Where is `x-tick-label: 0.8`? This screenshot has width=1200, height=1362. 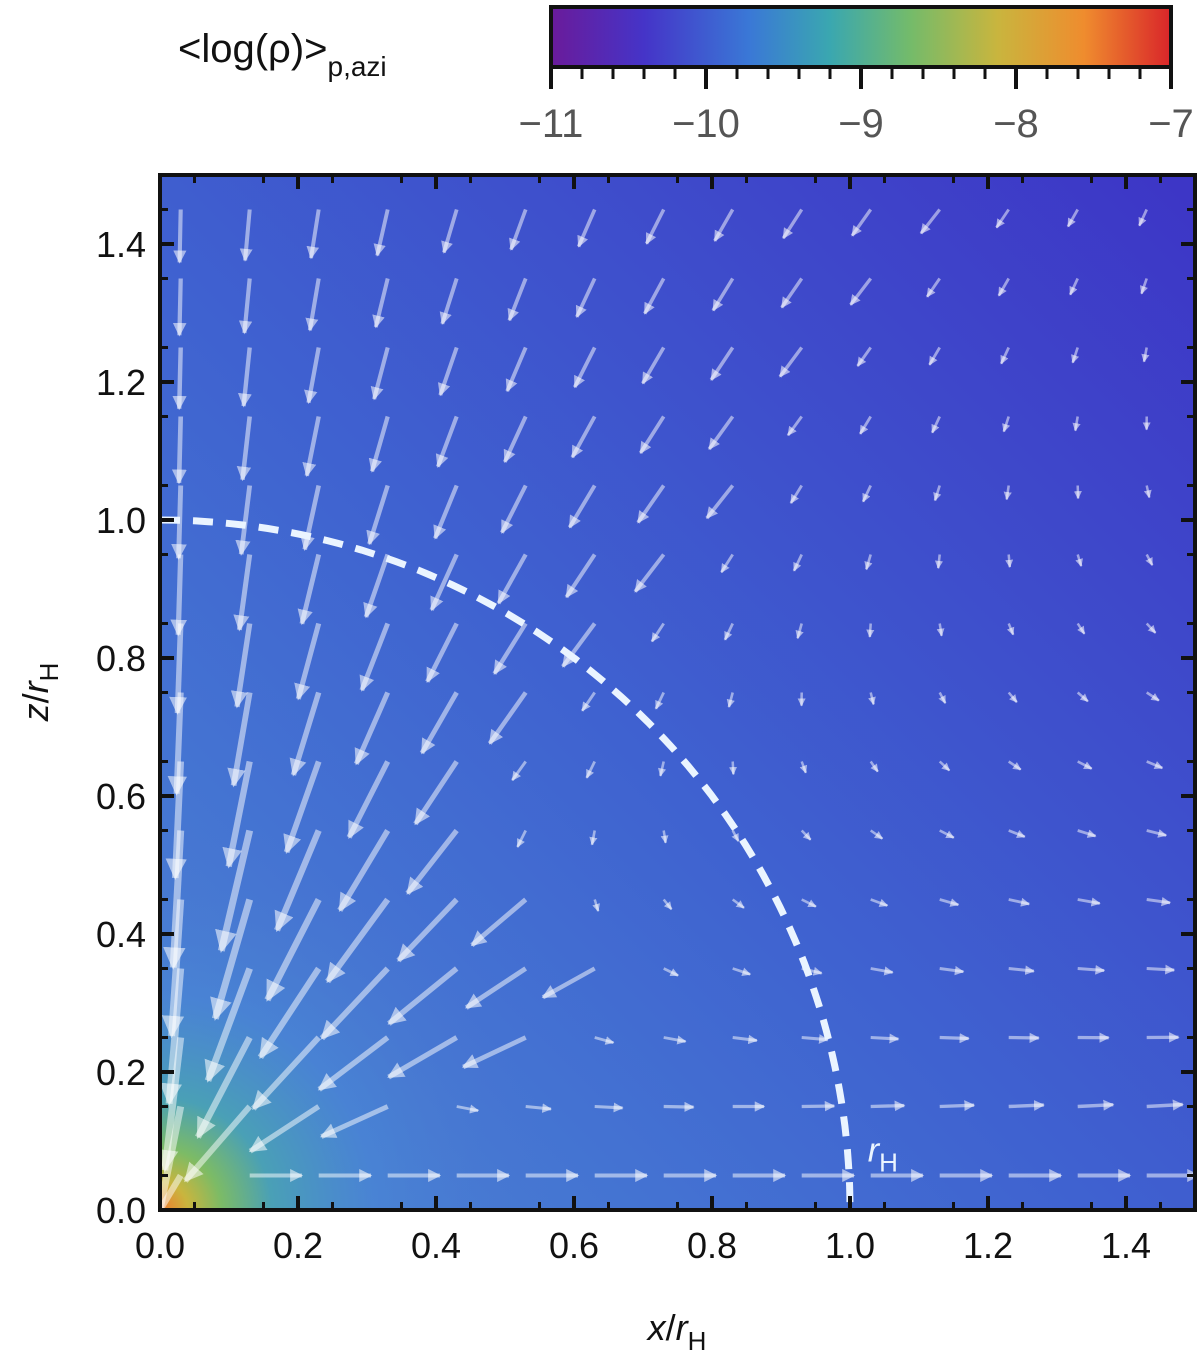
x-tick-label: 0.8 is located at coordinates (712, 1245).